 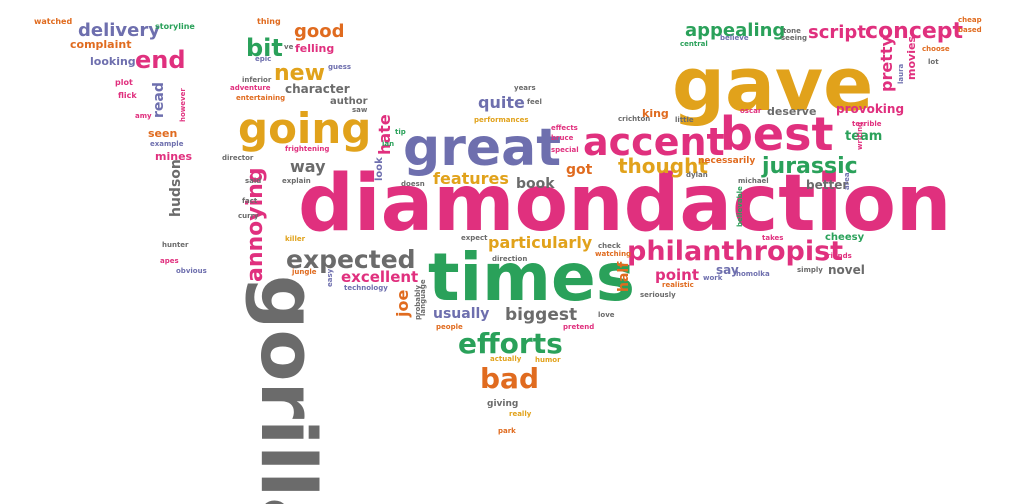 What do you see at coordinates (777, 134) in the screenshot?
I see `word: best` at bounding box center [777, 134].